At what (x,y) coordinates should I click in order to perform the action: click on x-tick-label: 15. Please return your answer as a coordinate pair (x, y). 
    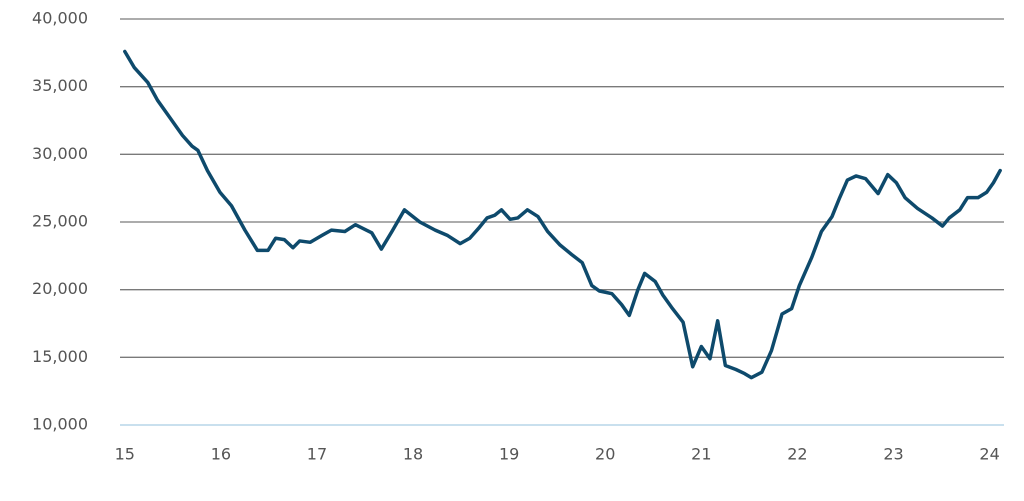
    Looking at the image, I should click on (125, 454).